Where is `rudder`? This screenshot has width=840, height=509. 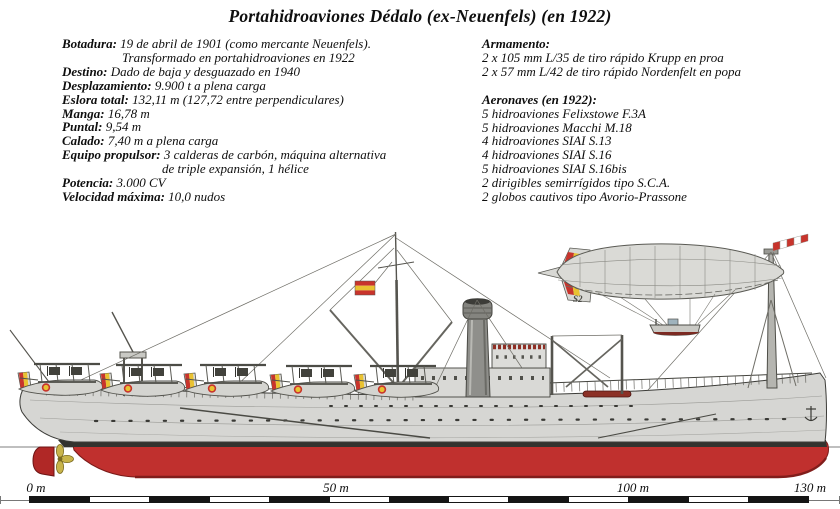 rudder is located at coordinates (43, 461).